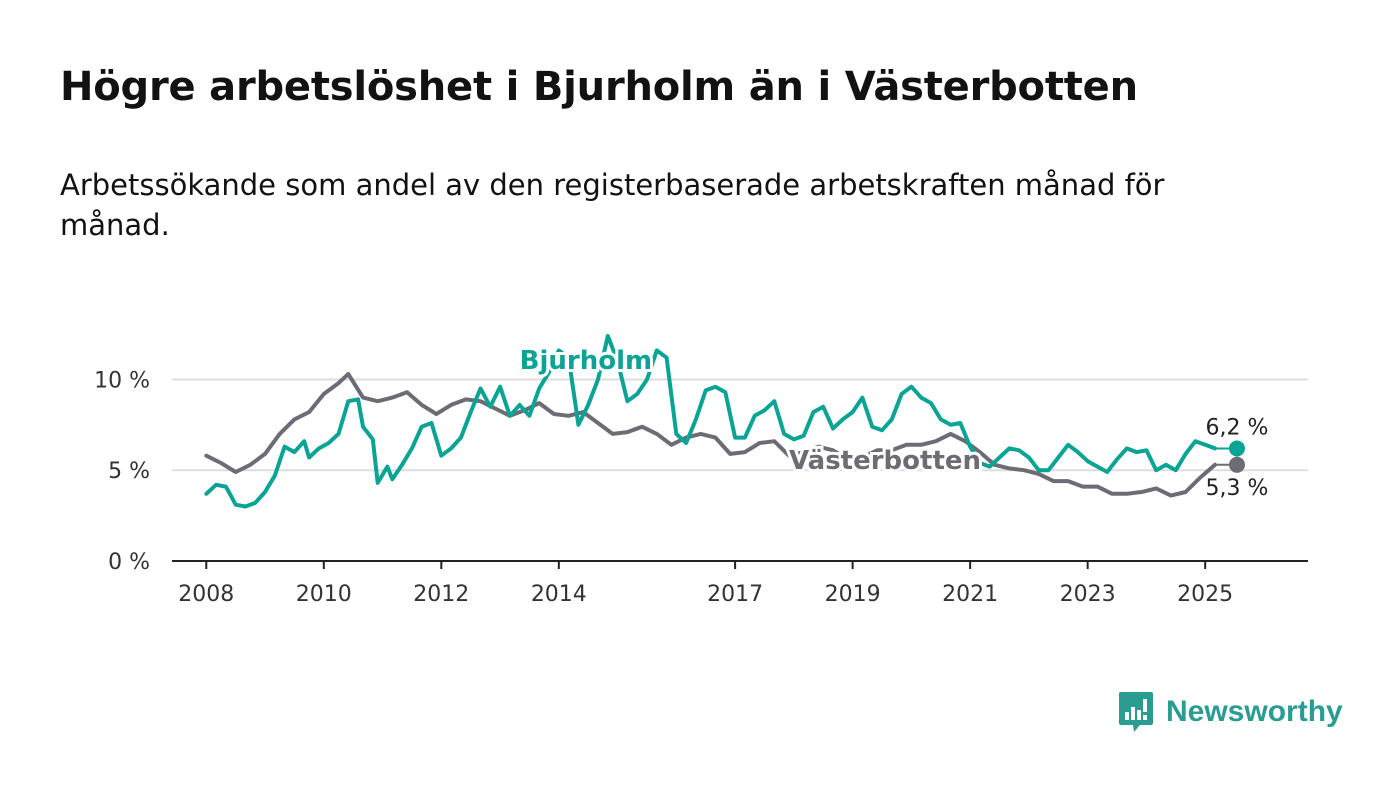 This screenshot has width=1400, height=794. What do you see at coordinates (559, 594) in the screenshot?
I see `x-tick-label: 2014` at bounding box center [559, 594].